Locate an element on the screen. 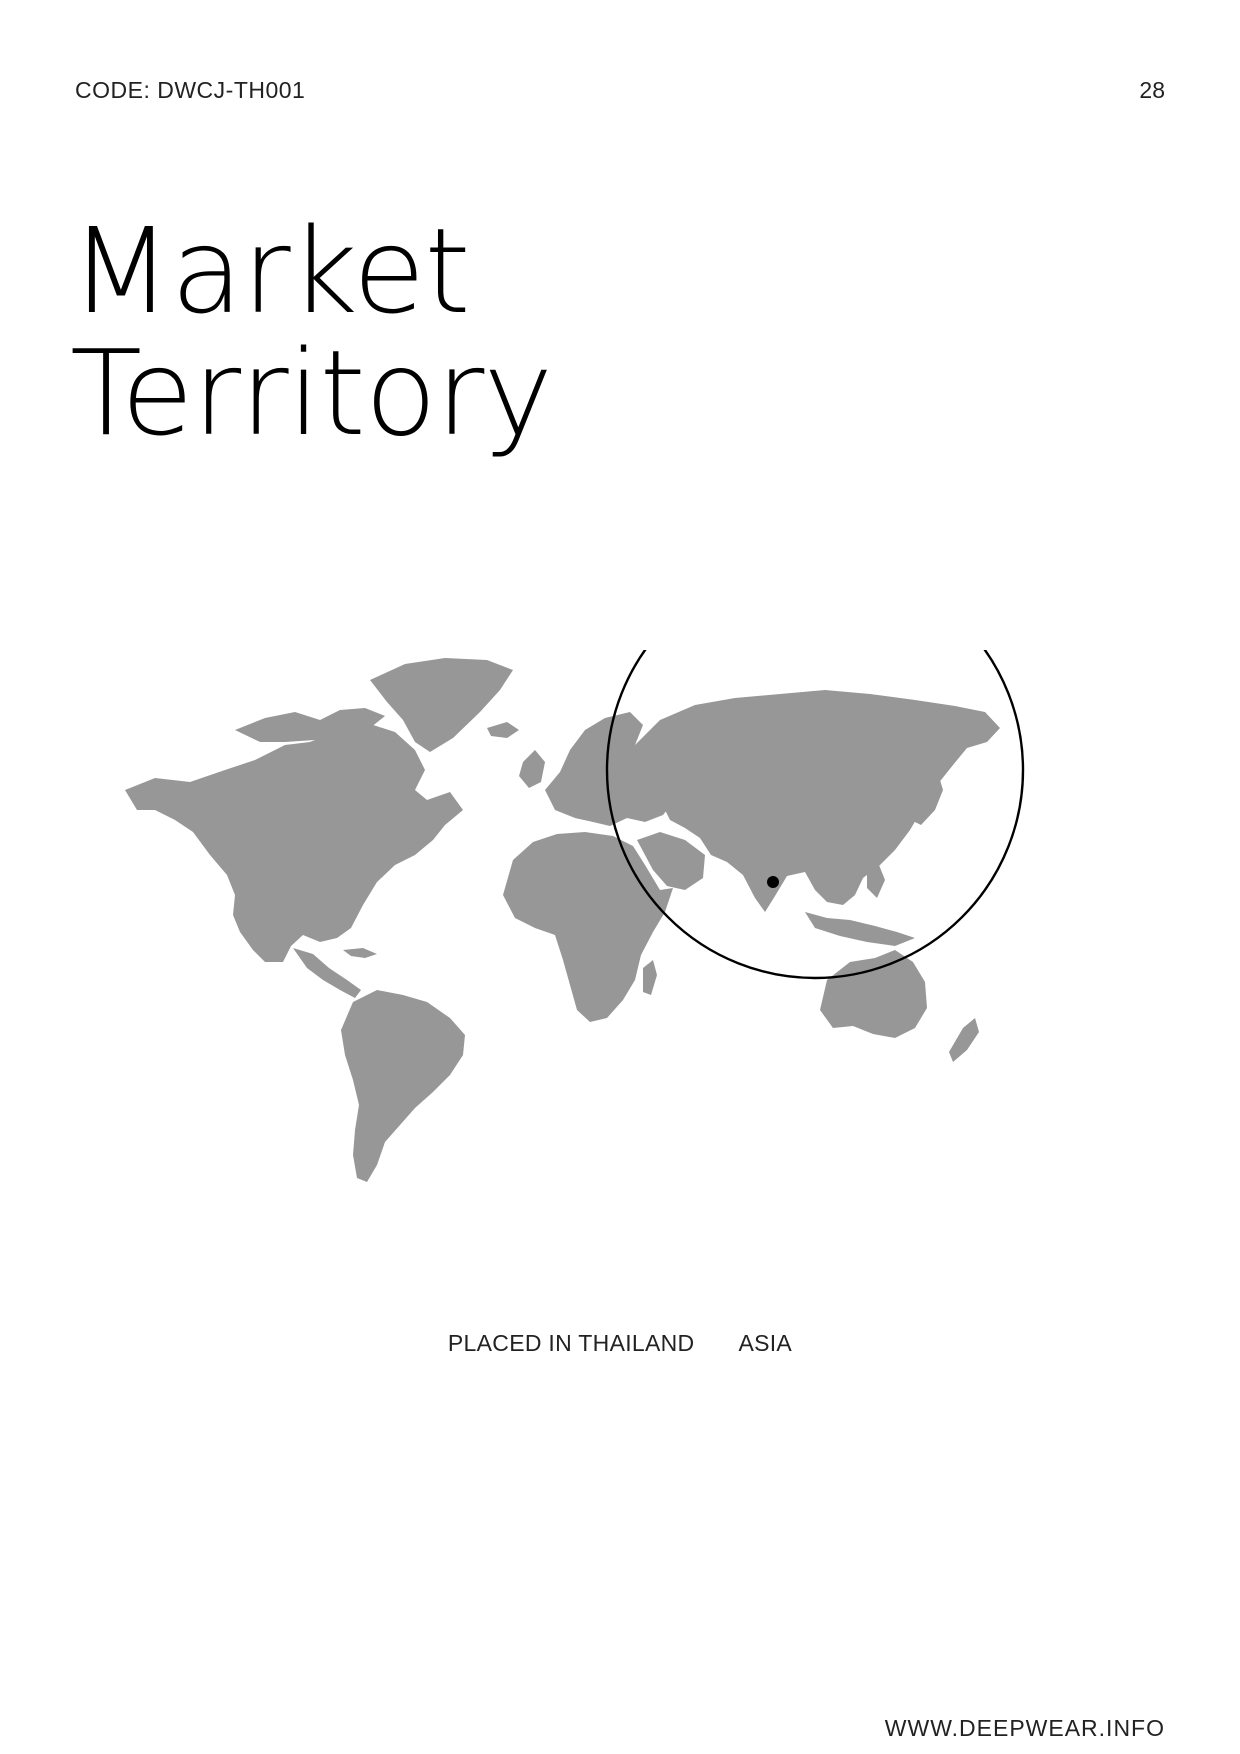 This screenshot has width=1240, height=1754. north-america-landmass is located at coordinates (294, 843).